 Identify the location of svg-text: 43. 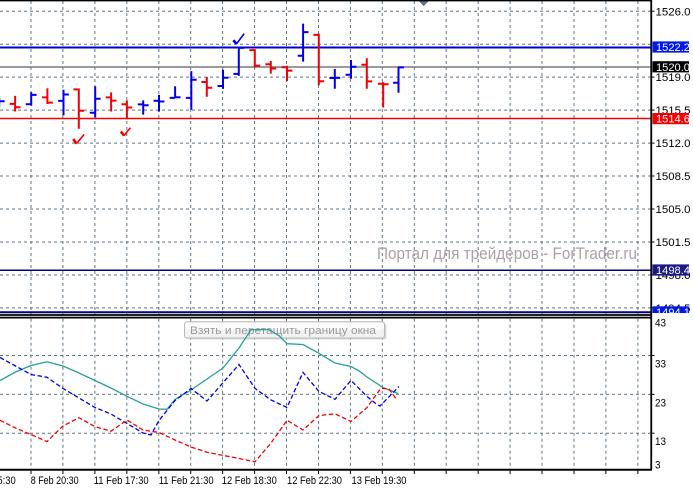
(660, 324).